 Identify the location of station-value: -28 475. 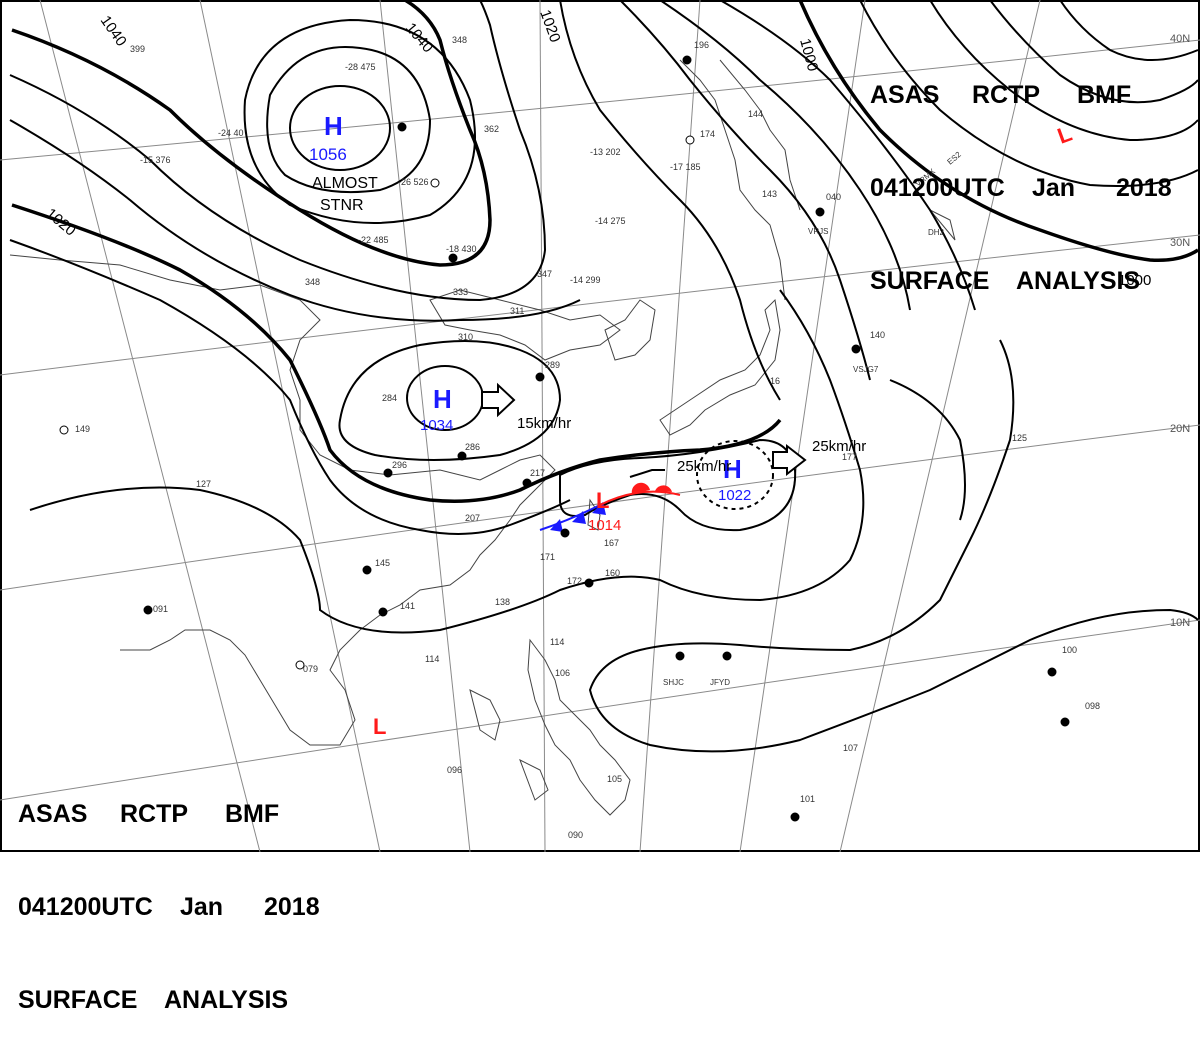
(360, 67).